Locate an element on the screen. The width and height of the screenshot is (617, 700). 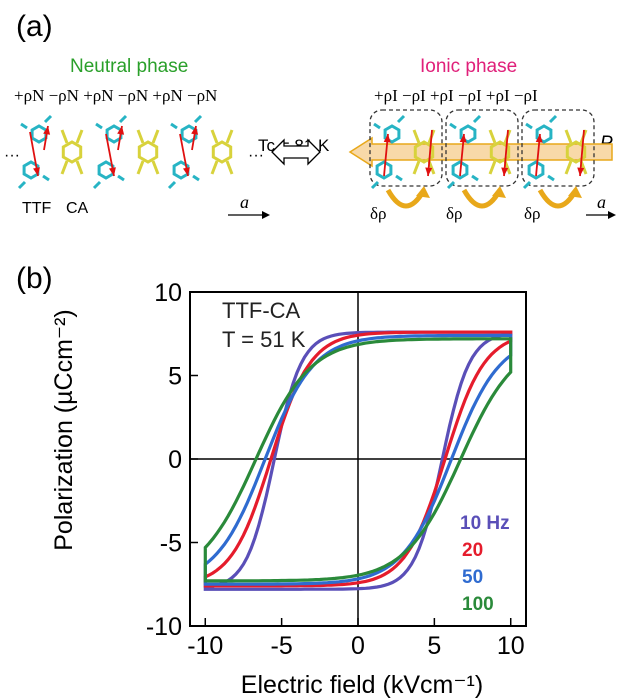
y-tick-label: 10 is located at coordinates (168, 293).